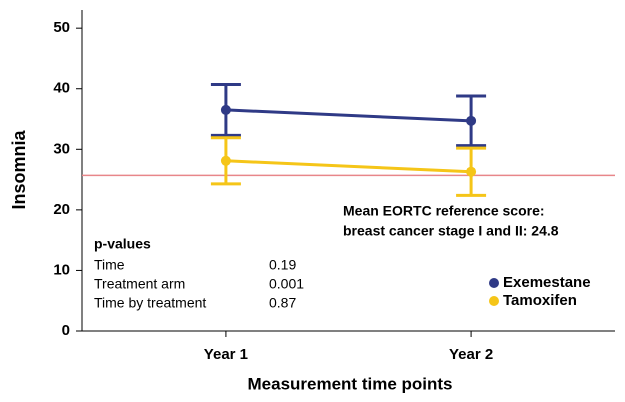  What do you see at coordinates (66, 330) in the screenshot?
I see `y-tick-label: 0` at bounding box center [66, 330].